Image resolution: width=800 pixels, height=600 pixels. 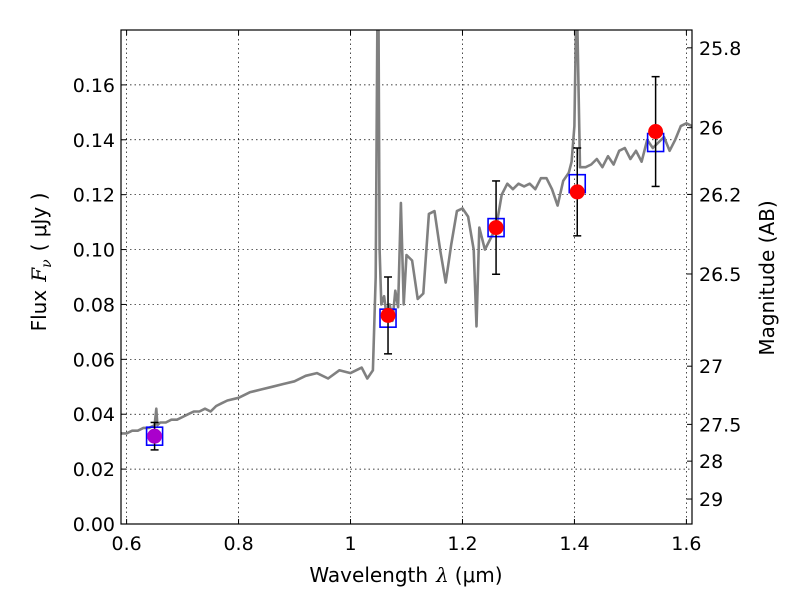 What do you see at coordinates (720, 425) in the screenshot?
I see `y2-tick-label: 27.5` at bounding box center [720, 425].